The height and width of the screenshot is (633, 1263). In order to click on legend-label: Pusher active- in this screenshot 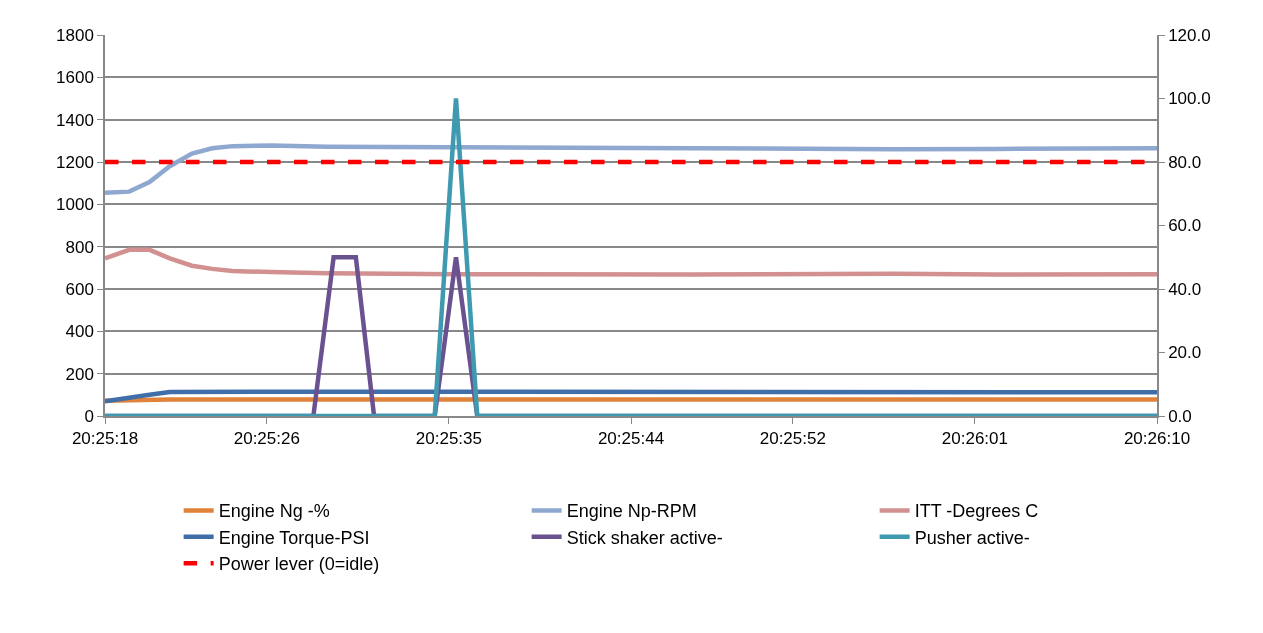, I will do `click(972, 537)`.